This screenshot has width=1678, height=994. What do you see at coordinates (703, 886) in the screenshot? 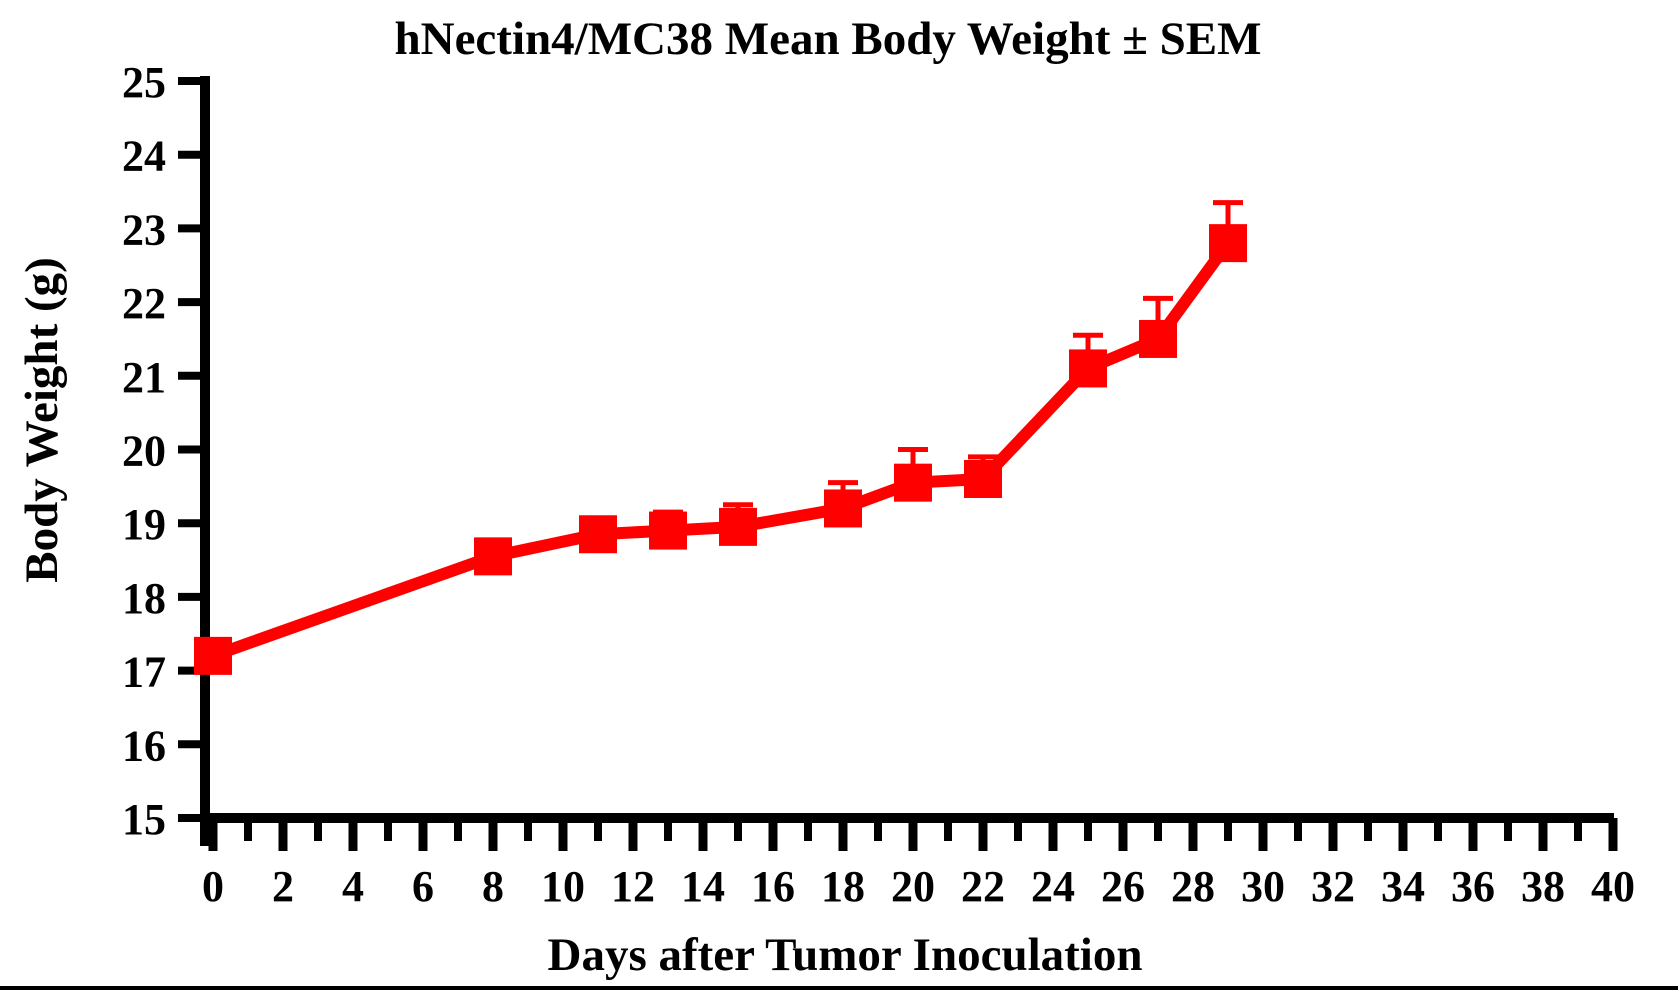
I see `x-tick-label: 14` at bounding box center [703, 886].